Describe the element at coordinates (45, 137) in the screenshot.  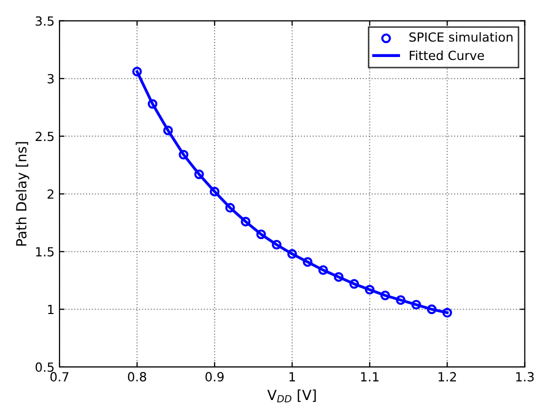
I see `y-tick-label: 2.5` at that location.